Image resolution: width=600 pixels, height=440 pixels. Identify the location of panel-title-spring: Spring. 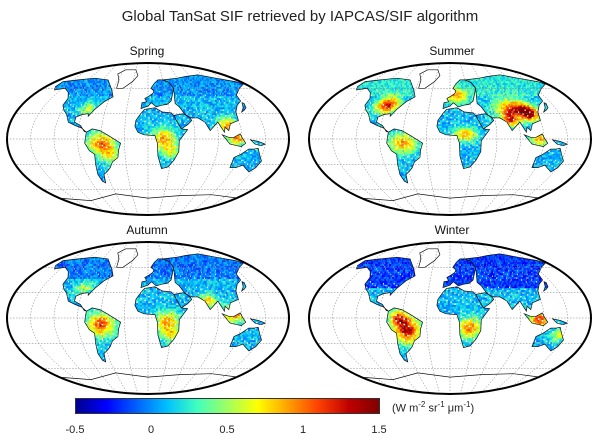
(147, 51).